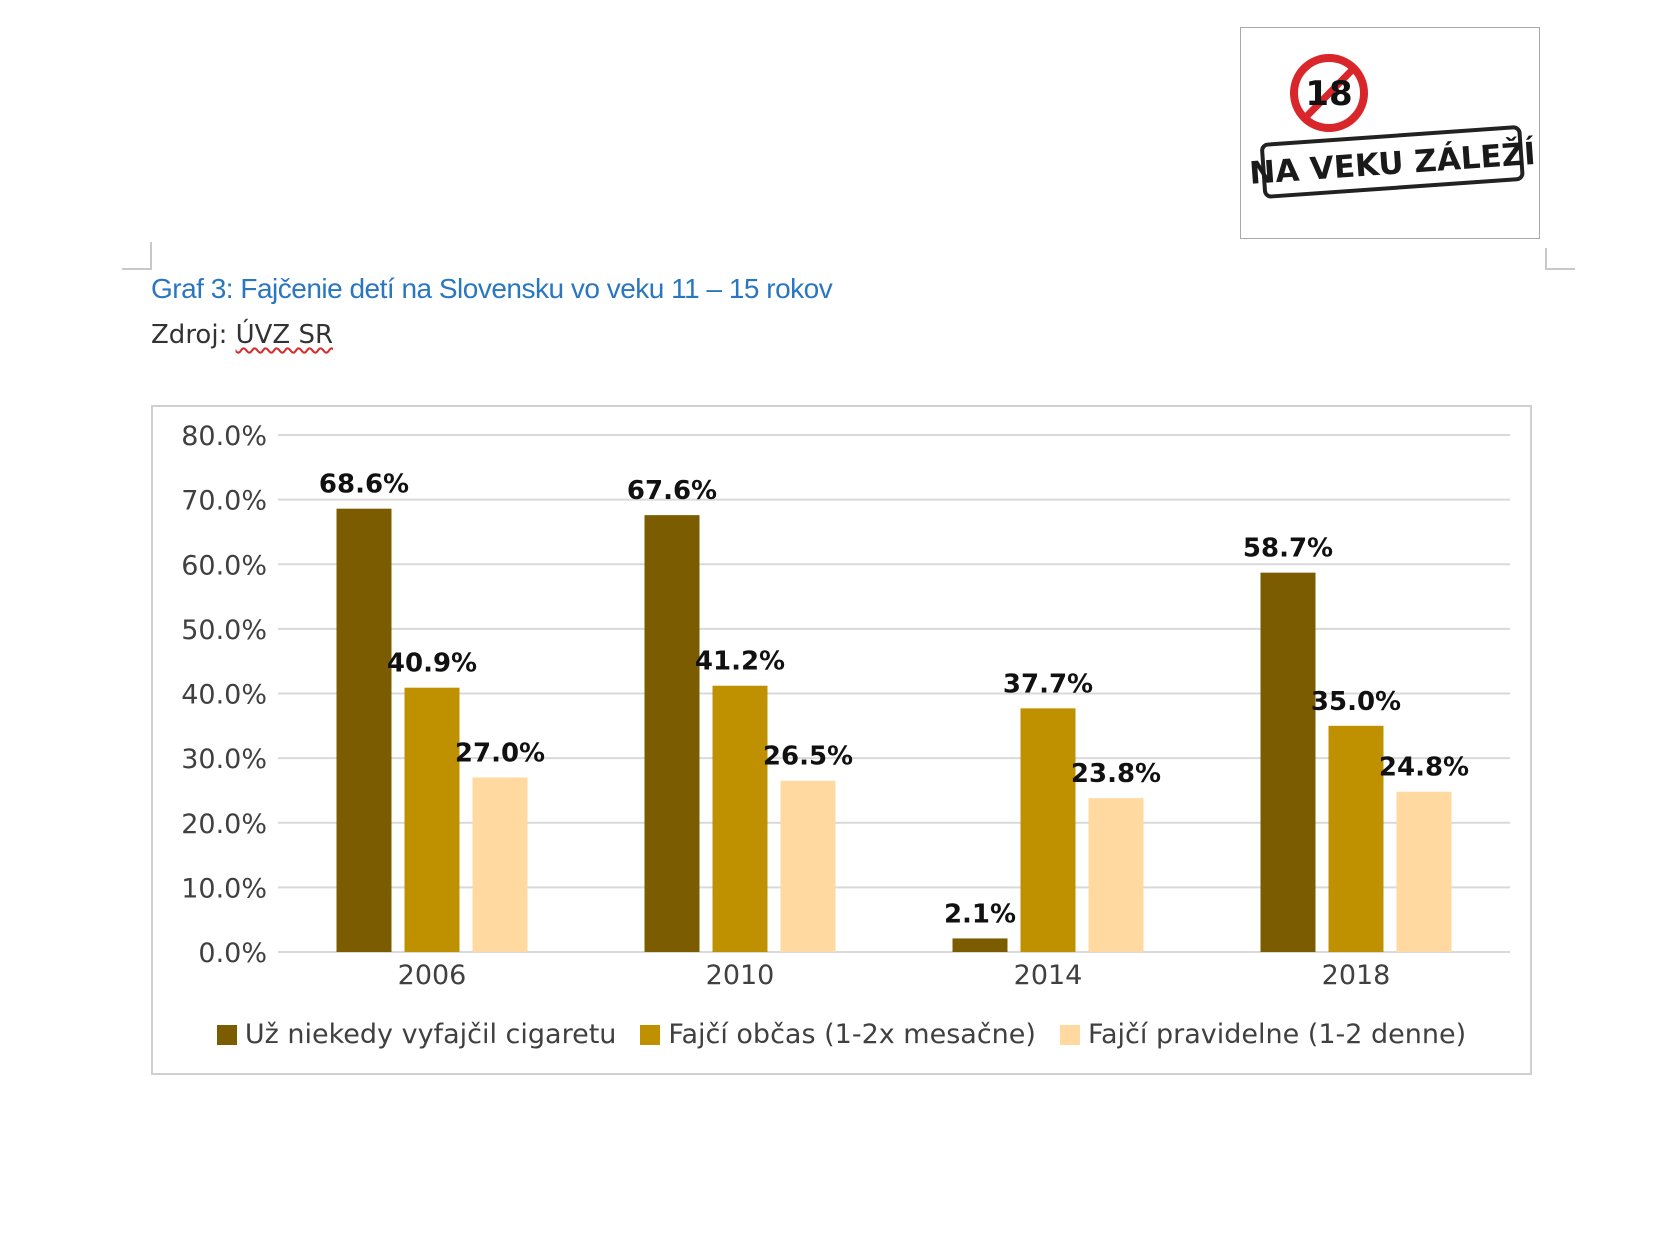 The image size is (1680, 1260). What do you see at coordinates (224, 501) in the screenshot?
I see `y-tick-label: 70.0%` at bounding box center [224, 501].